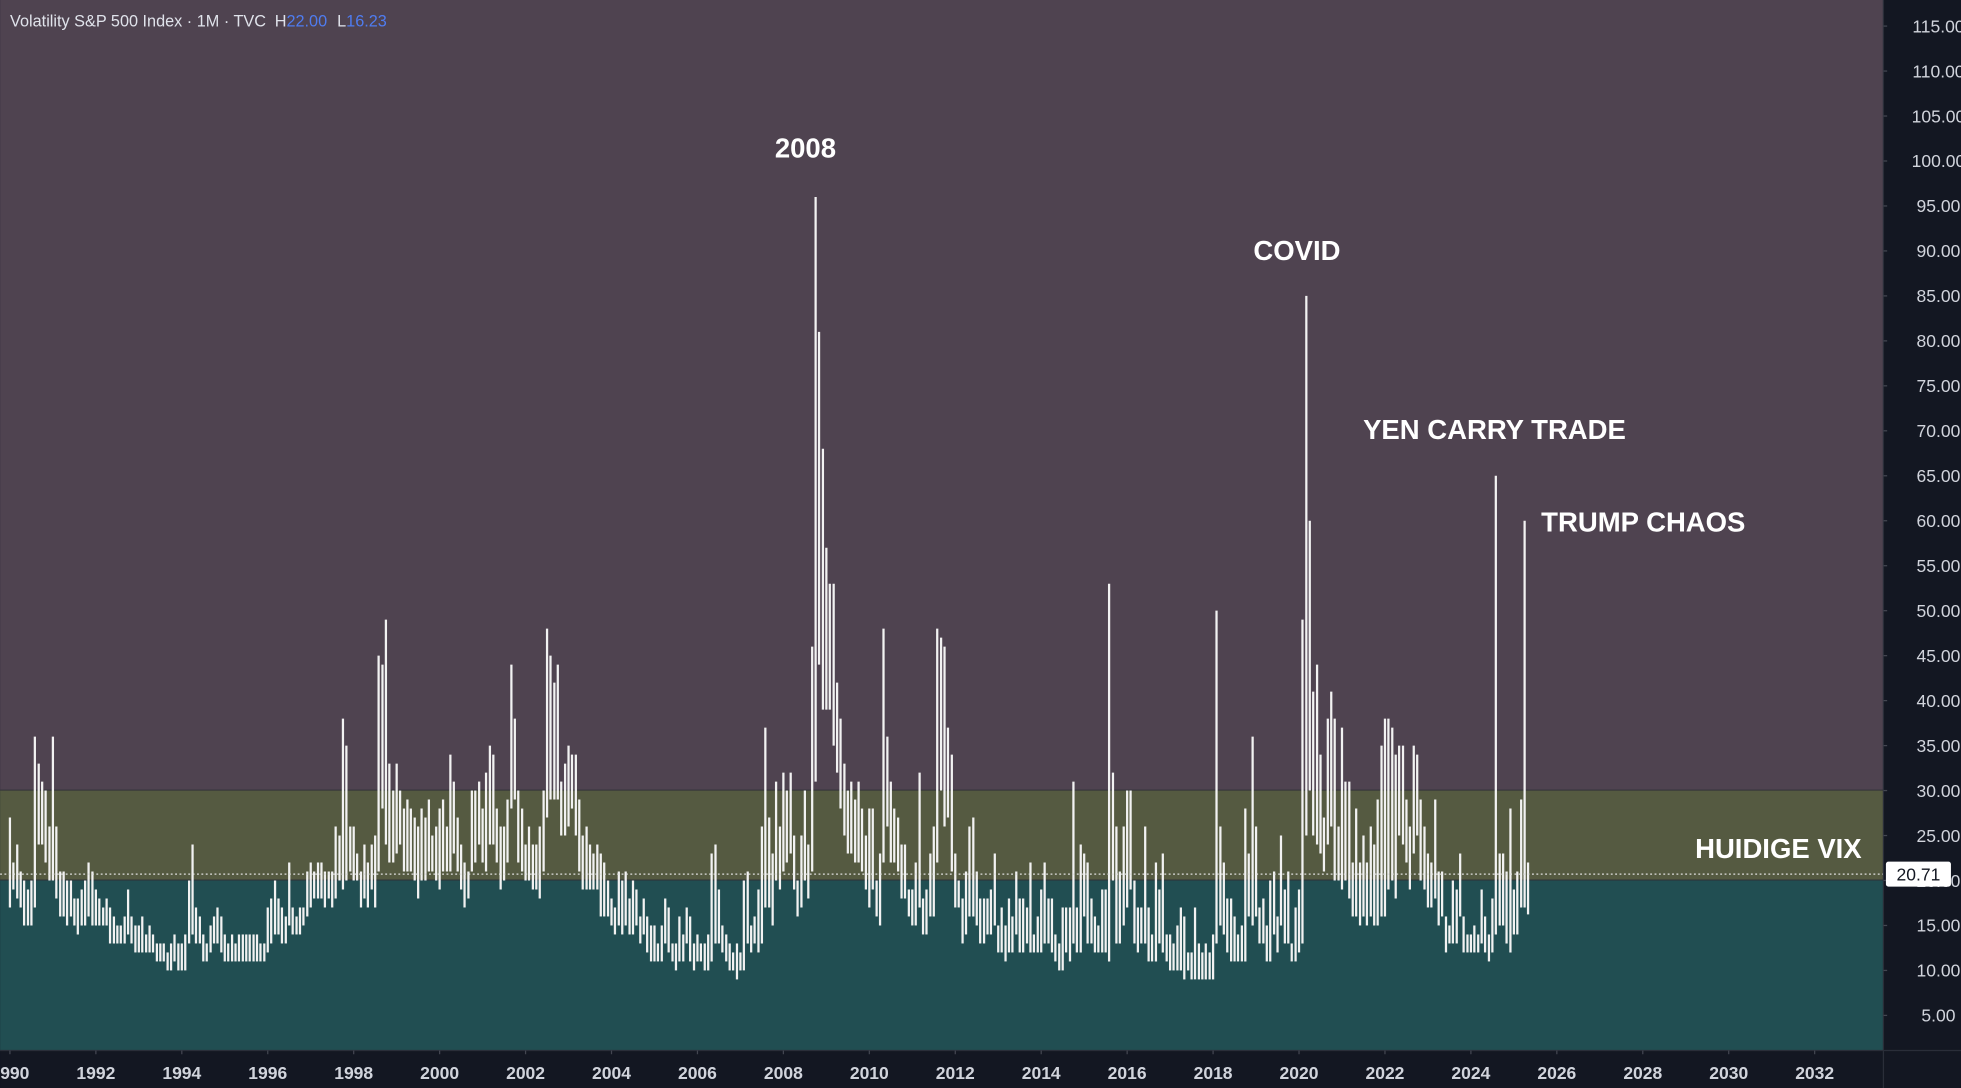 The image size is (1961, 1088). I want to click on y-tick-label: 85.00, so click(1939, 296).